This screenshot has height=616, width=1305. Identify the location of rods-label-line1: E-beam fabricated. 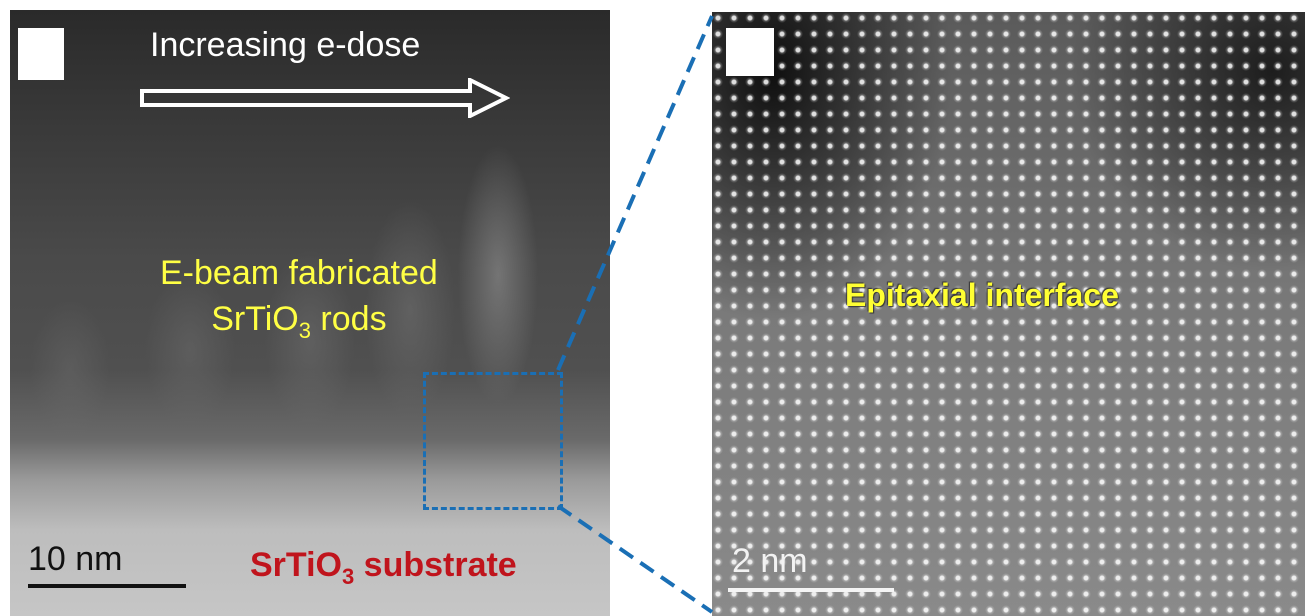
(299, 273).